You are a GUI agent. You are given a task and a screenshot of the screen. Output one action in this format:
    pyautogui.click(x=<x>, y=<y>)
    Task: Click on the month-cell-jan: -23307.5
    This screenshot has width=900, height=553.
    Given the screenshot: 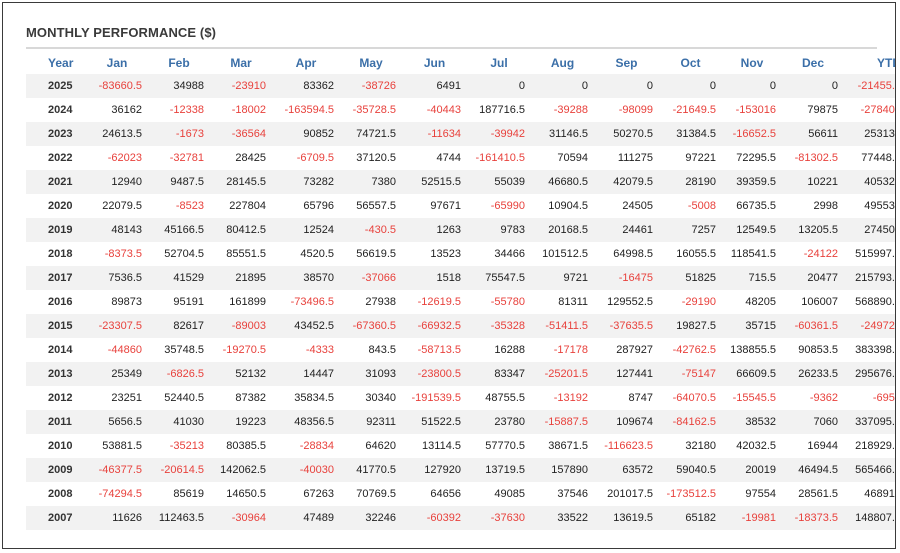 What is the action you would take?
    pyautogui.click(x=117, y=326)
    